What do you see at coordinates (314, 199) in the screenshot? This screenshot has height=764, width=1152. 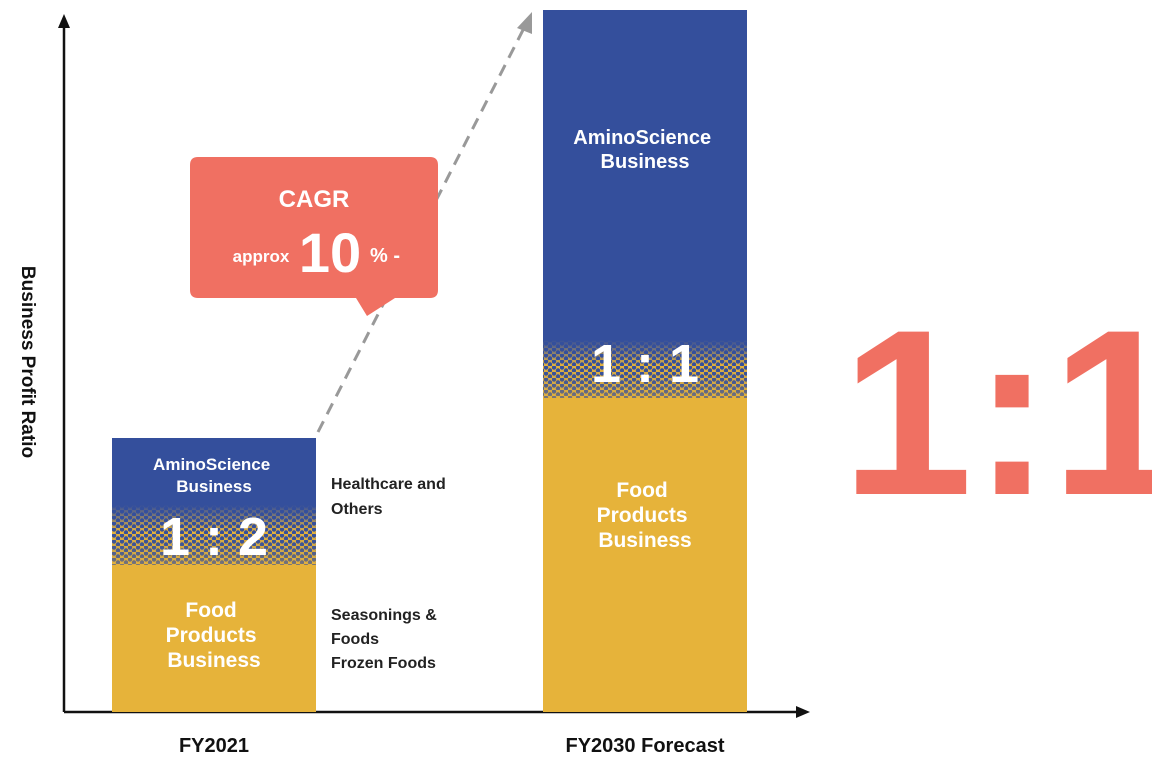 I see `callout-title: CAGR` at bounding box center [314, 199].